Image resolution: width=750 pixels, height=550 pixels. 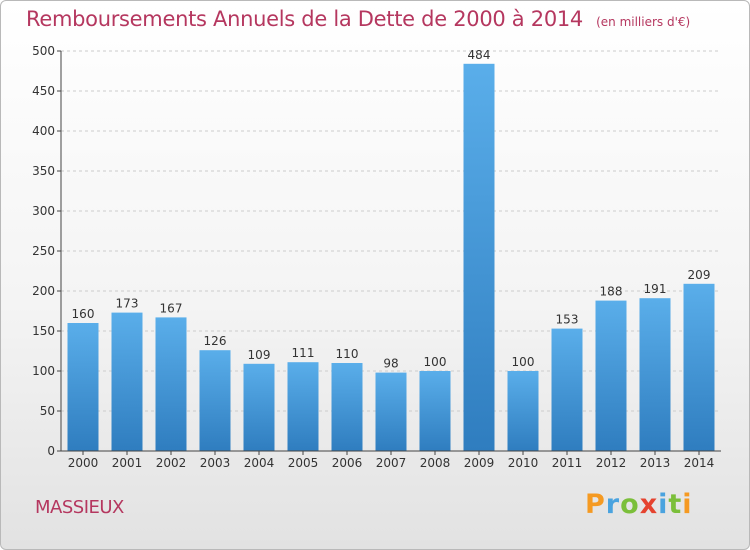 I want to click on x-tick-label: 2008, so click(x=435, y=463).